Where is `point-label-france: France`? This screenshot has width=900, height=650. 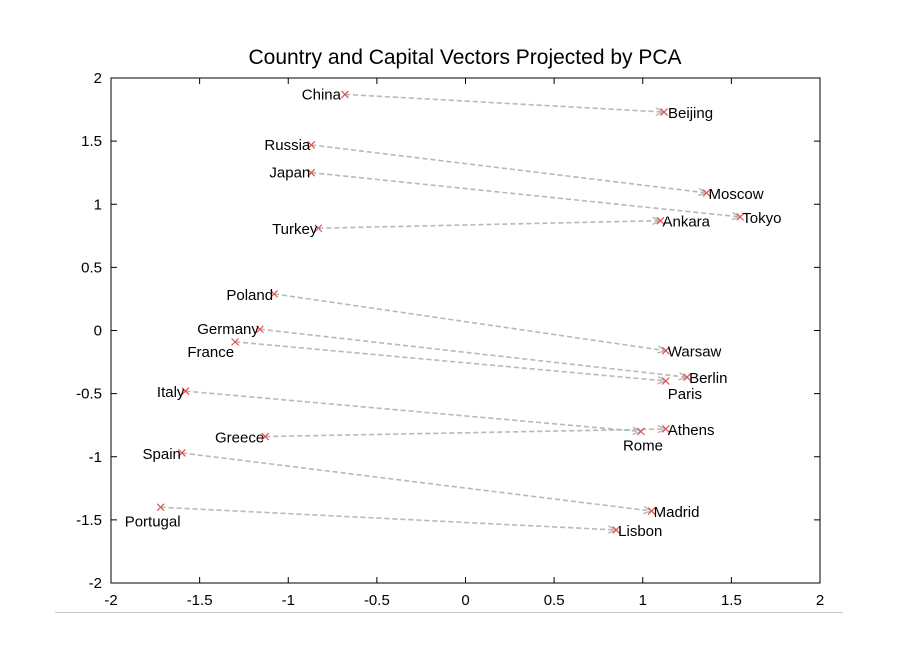 point-label-france: France is located at coordinates (210, 352).